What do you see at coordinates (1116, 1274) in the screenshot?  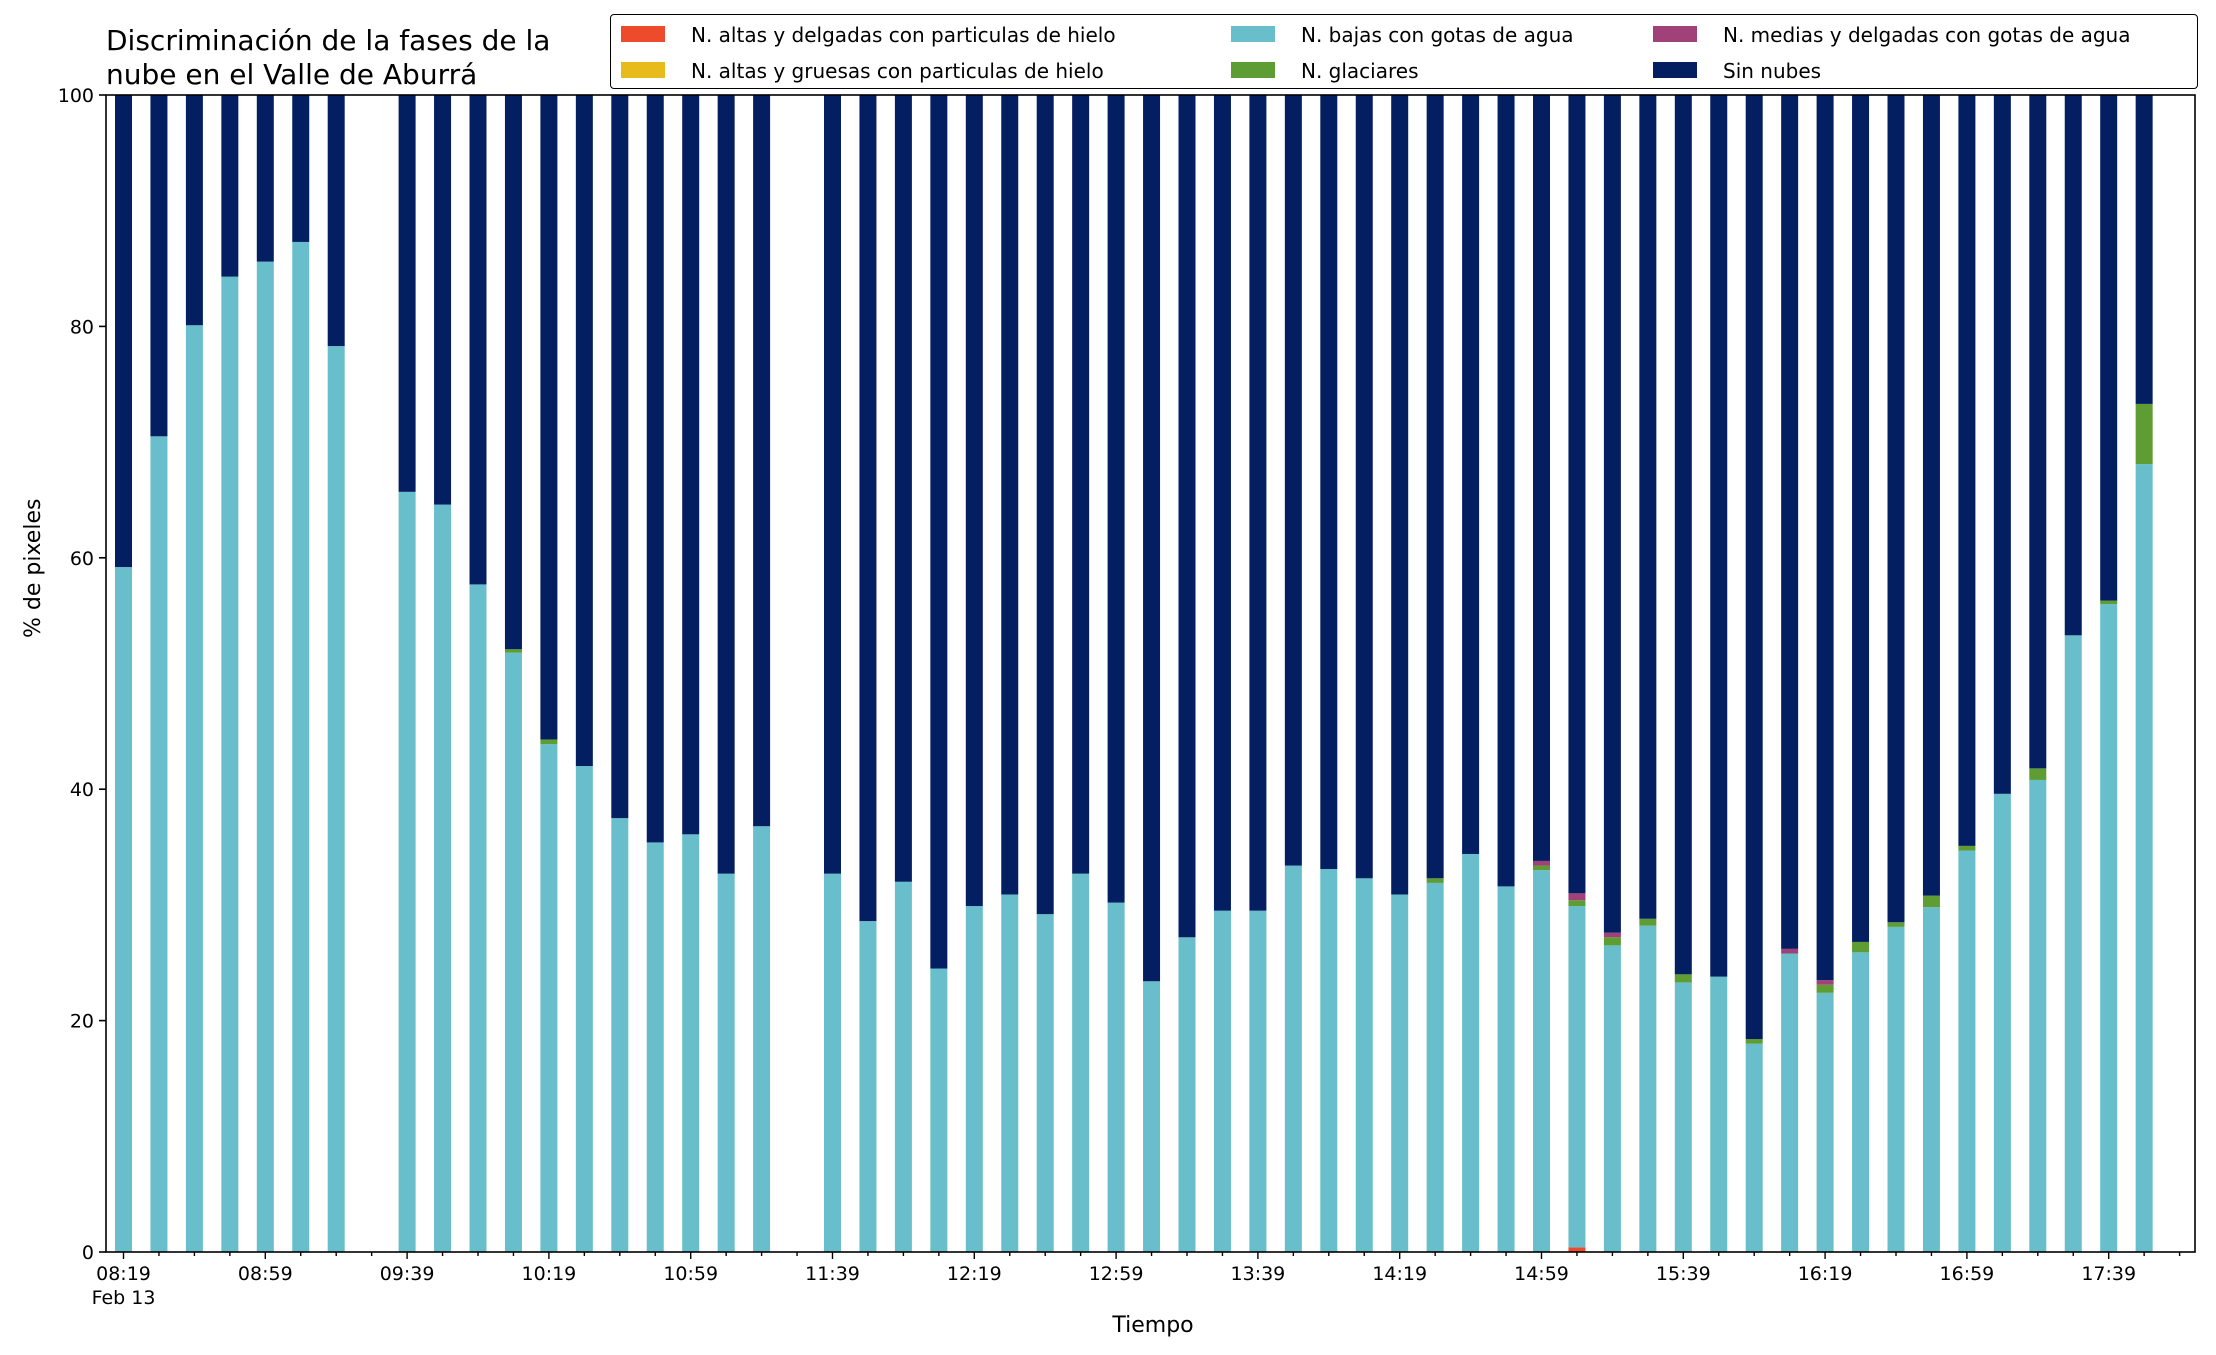 I see `x-tick-label: 12:59` at bounding box center [1116, 1274].